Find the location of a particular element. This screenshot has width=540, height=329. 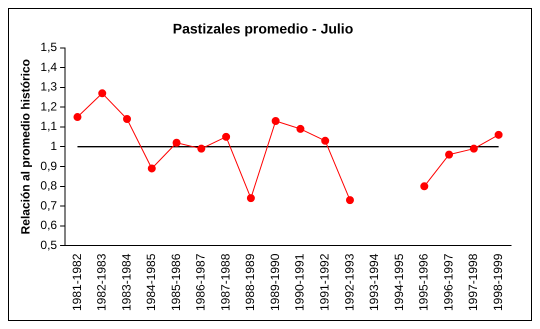

x-tick-label: 1994-1995 is located at coordinates (399, 282).